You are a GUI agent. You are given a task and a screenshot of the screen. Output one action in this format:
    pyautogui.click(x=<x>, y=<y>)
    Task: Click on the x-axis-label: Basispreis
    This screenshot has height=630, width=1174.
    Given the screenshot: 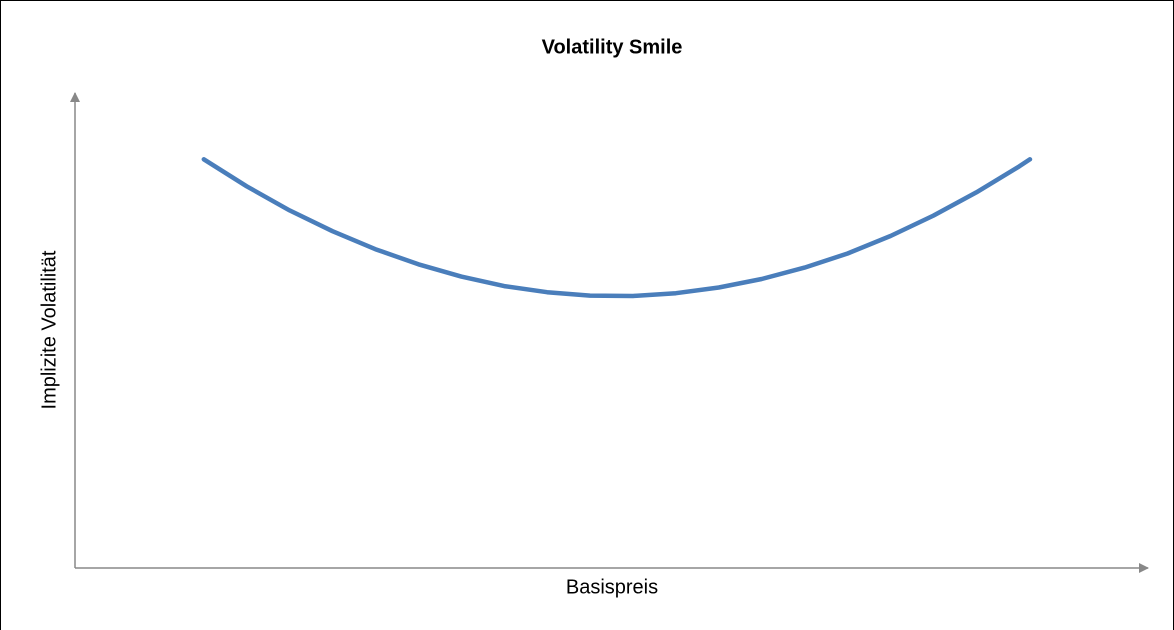 What is the action you would take?
    pyautogui.click(x=612, y=587)
    